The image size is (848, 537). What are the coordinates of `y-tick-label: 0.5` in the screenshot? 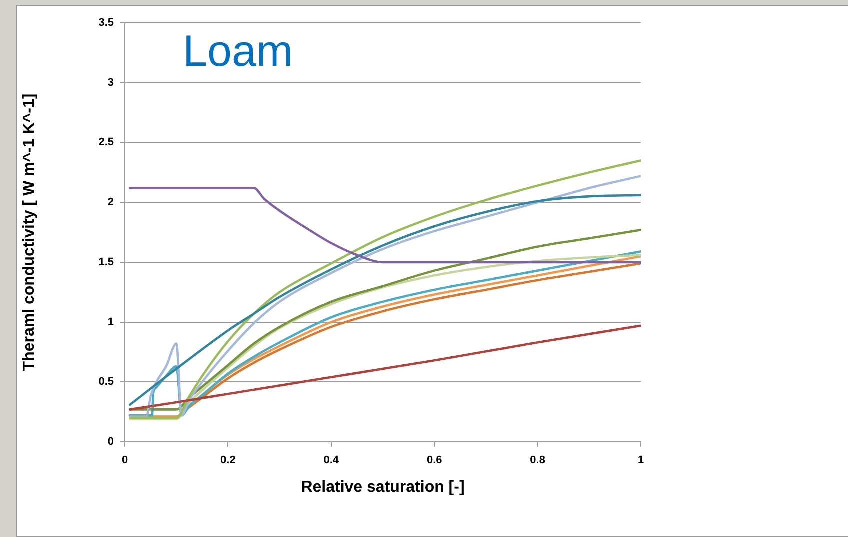 It's located at (106, 382).